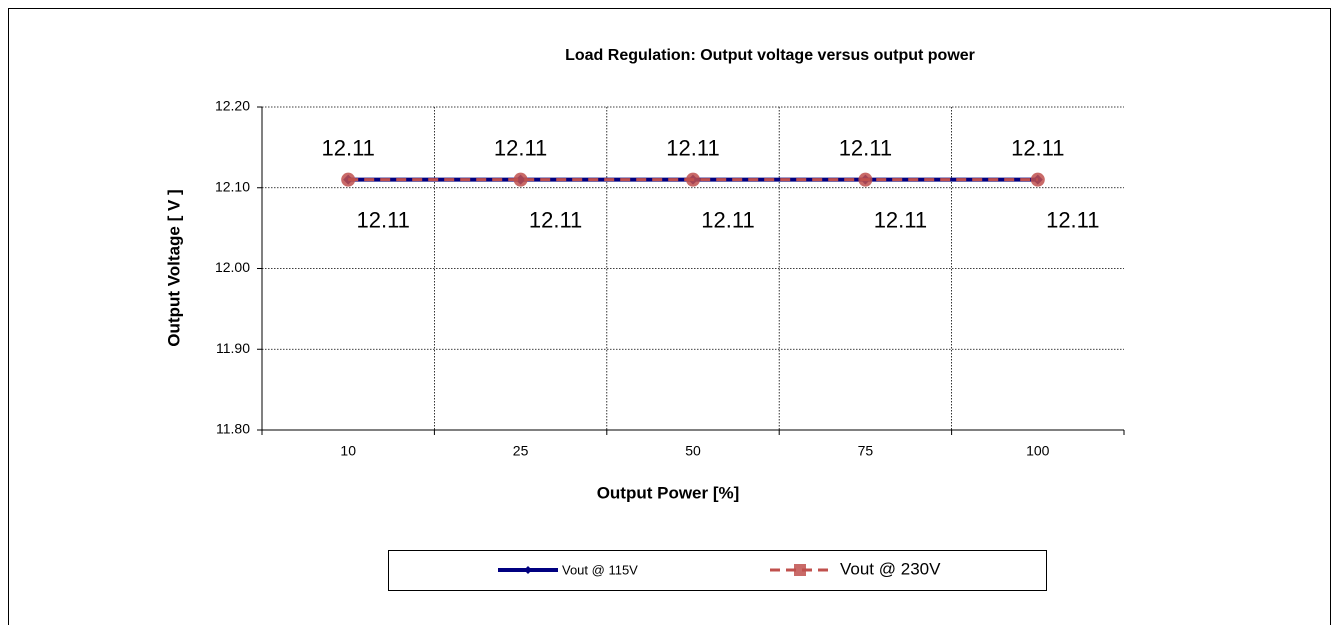 This screenshot has height=625, width=1332. What do you see at coordinates (232, 186) in the screenshot?
I see `y-tick-label: 12.10` at bounding box center [232, 186].